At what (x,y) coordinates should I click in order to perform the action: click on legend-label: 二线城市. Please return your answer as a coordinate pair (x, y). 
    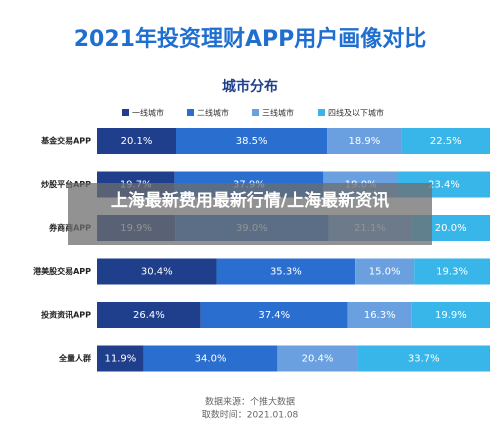
    Looking at the image, I should click on (213, 113).